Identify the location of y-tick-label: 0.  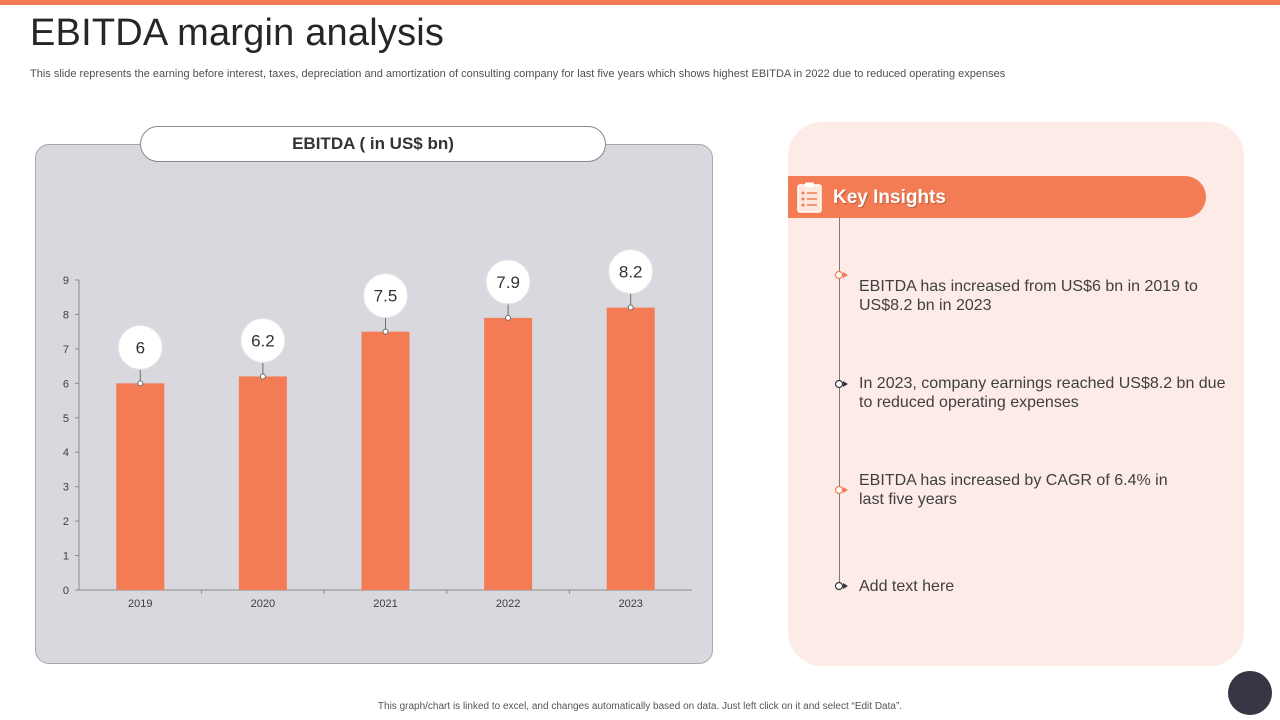
(66, 591).